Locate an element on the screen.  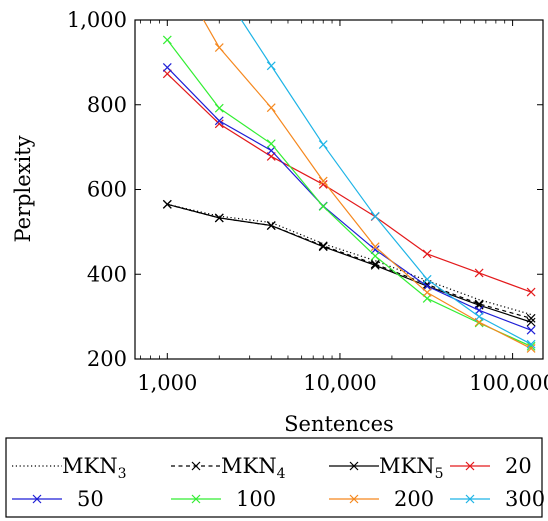
y-tick-label: 800 is located at coordinates (107, 105).